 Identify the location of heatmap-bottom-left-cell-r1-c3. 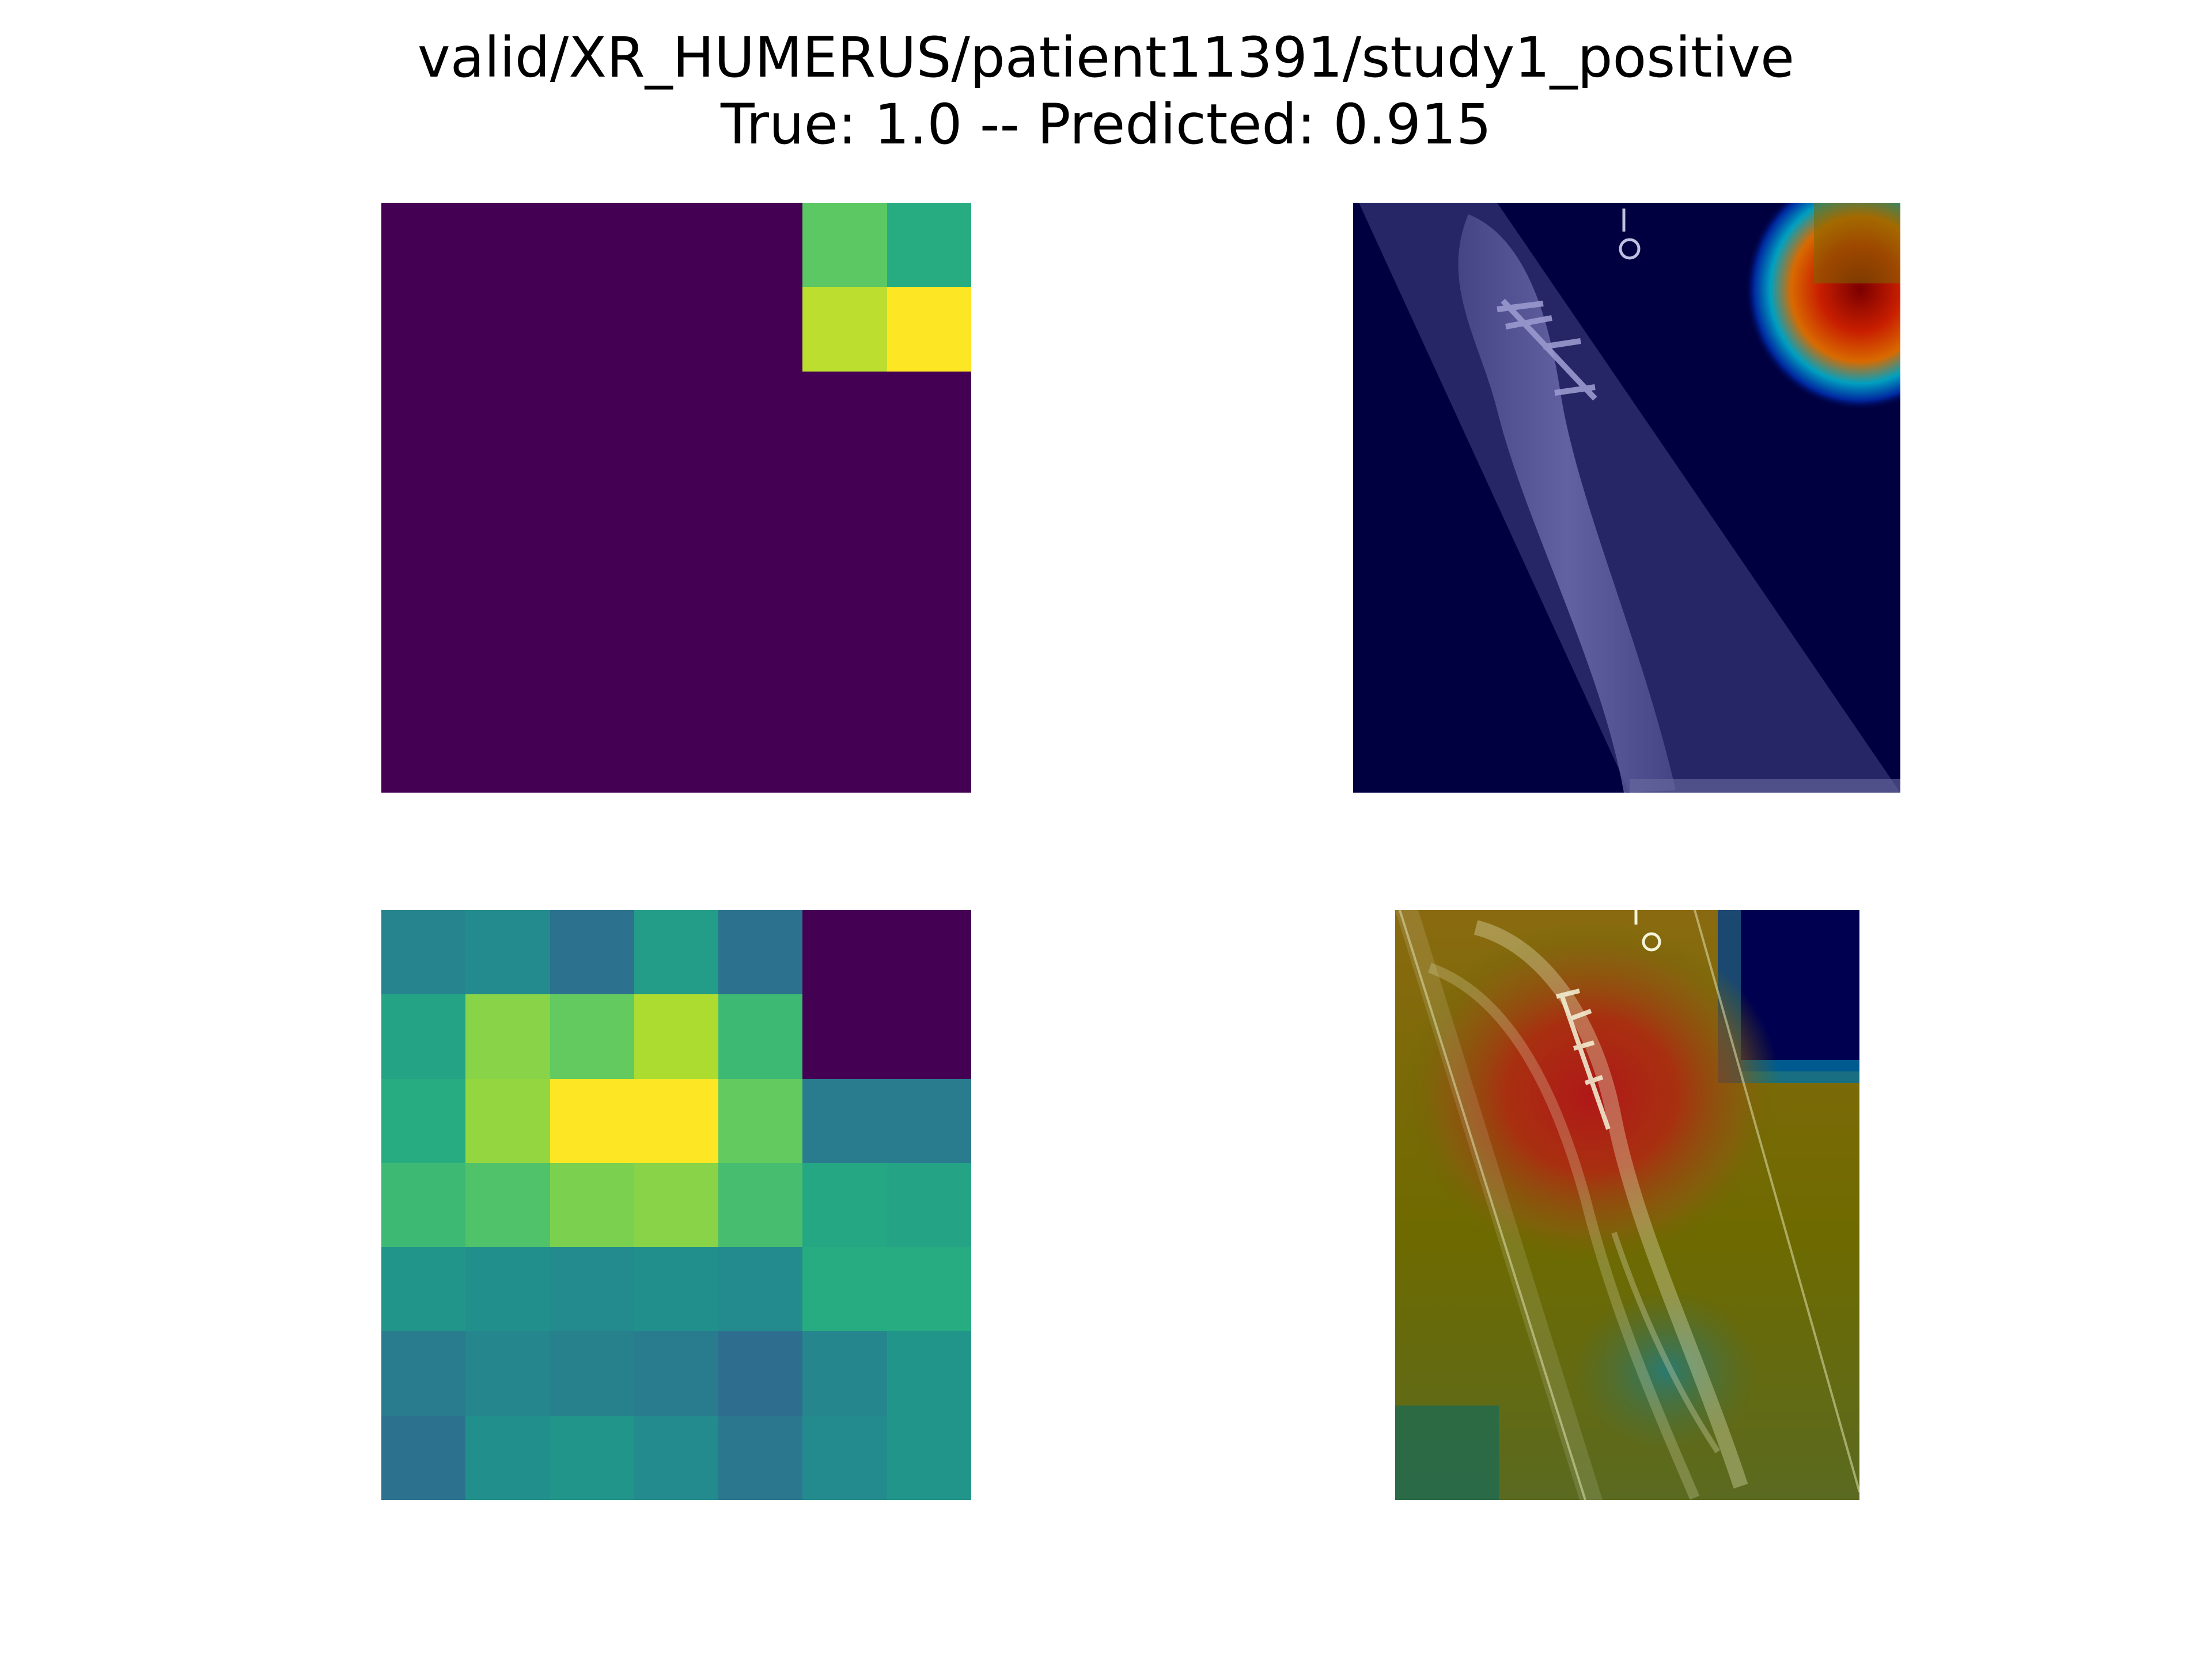
(676, 1036).